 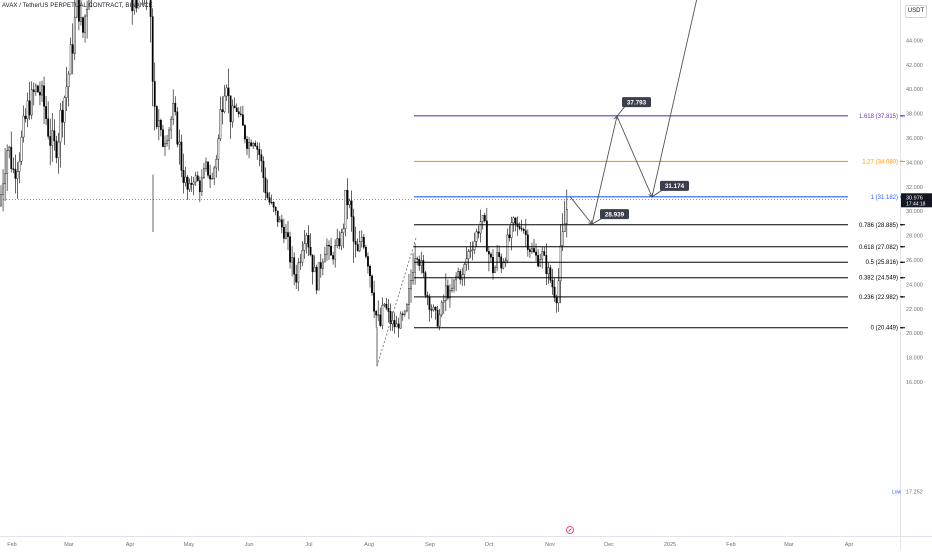 I want to click on y-tick-label: 36.000, so click(x=914, y=139).